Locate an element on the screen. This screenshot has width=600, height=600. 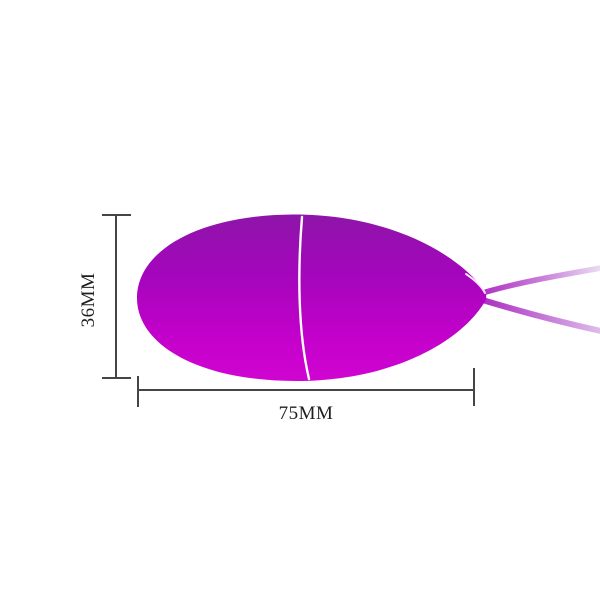
height-dimension-line is located at coordinates (116, 296).